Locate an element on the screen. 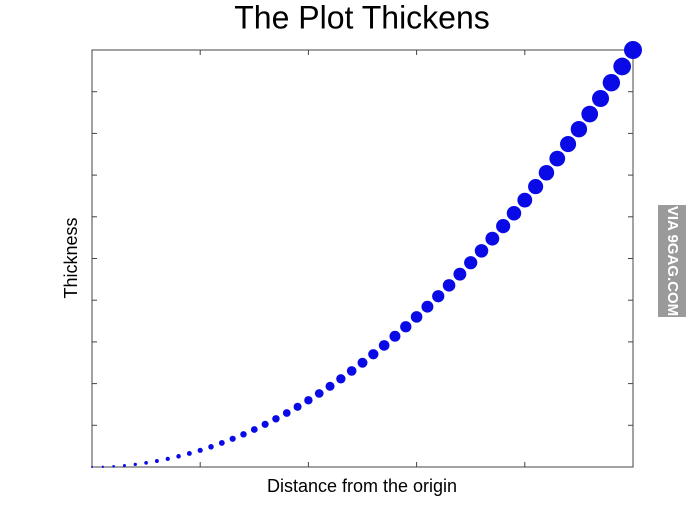  y-axis-label: Thickness is located at coordinates (71, 257).